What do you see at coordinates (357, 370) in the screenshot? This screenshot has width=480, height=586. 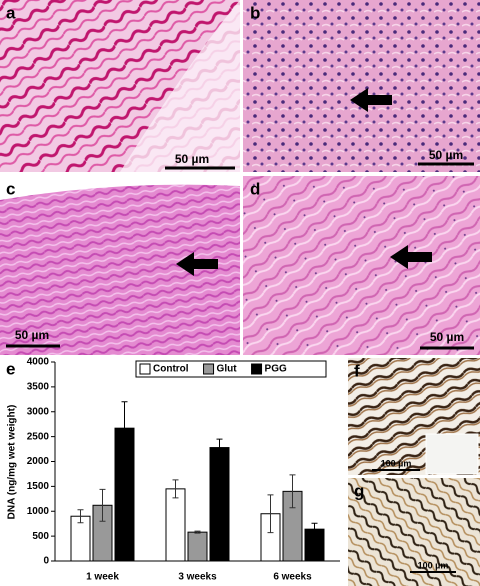 I see `panel-label: f` at bounding box center [357, 370].